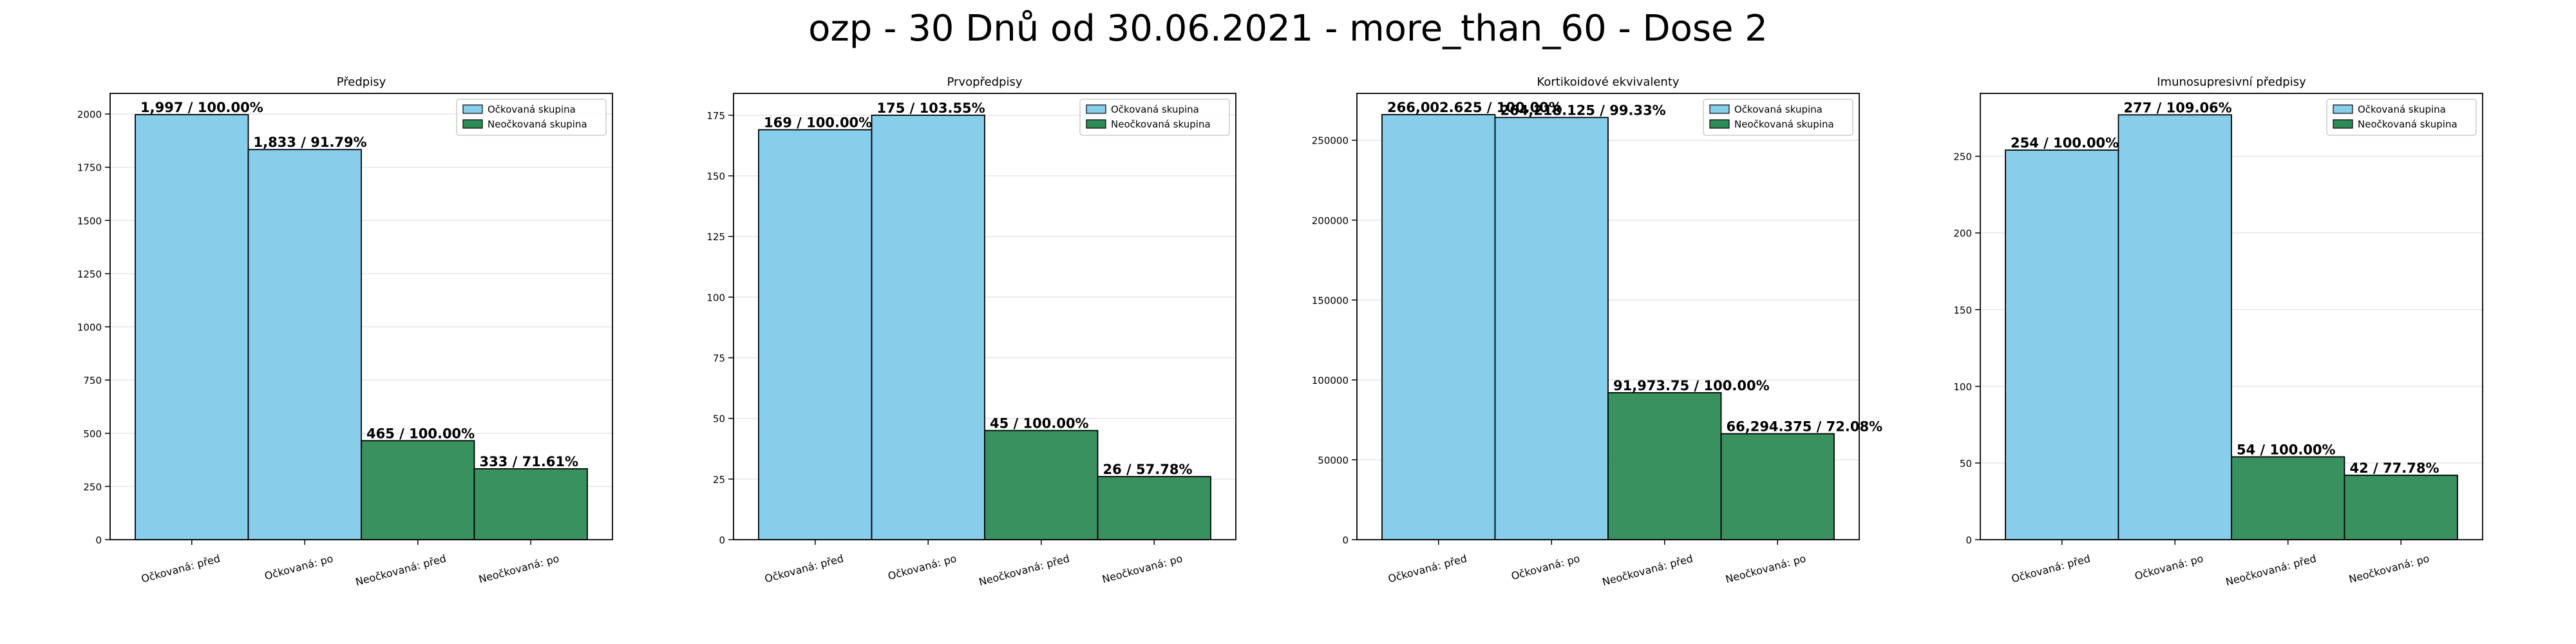  I want to click on bar-value-label: 1,997 / 100.00%, so click(201, 108).